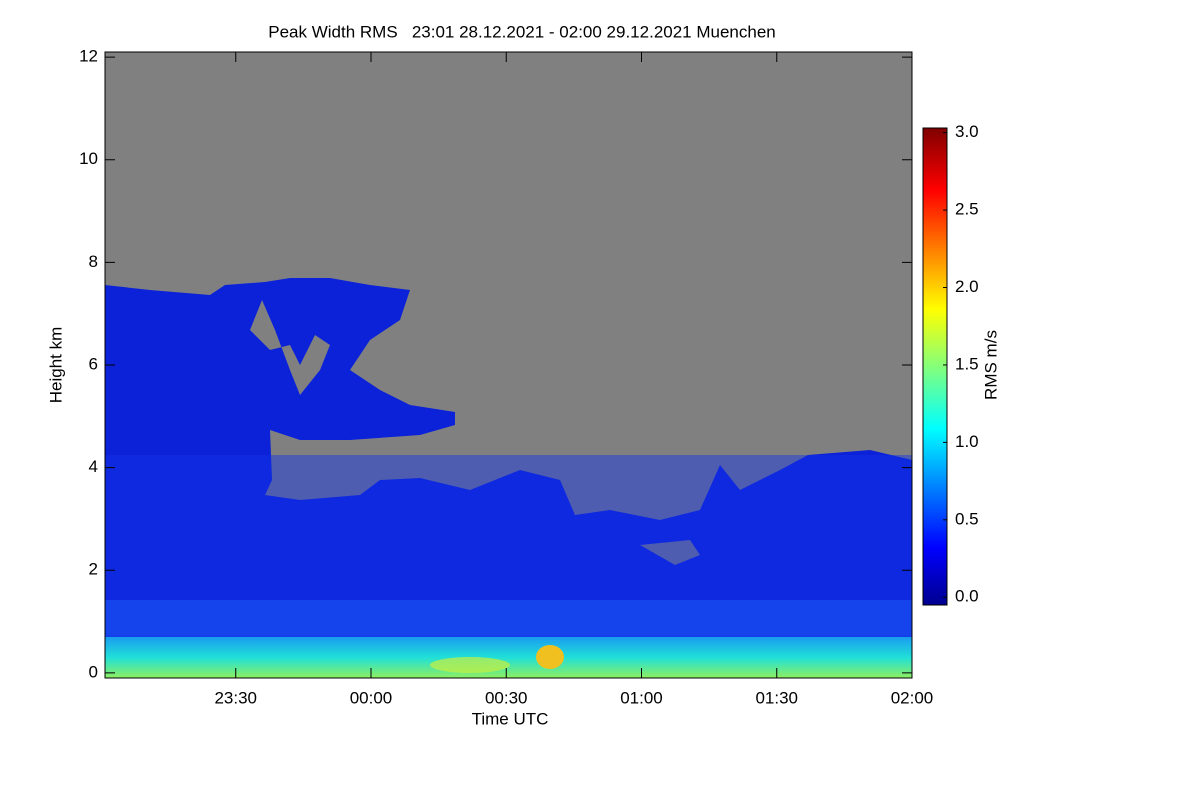 Image resolution: width=1200 pixels, height=800 pixels. I want to click on boundary-layer, so click(508, 657).